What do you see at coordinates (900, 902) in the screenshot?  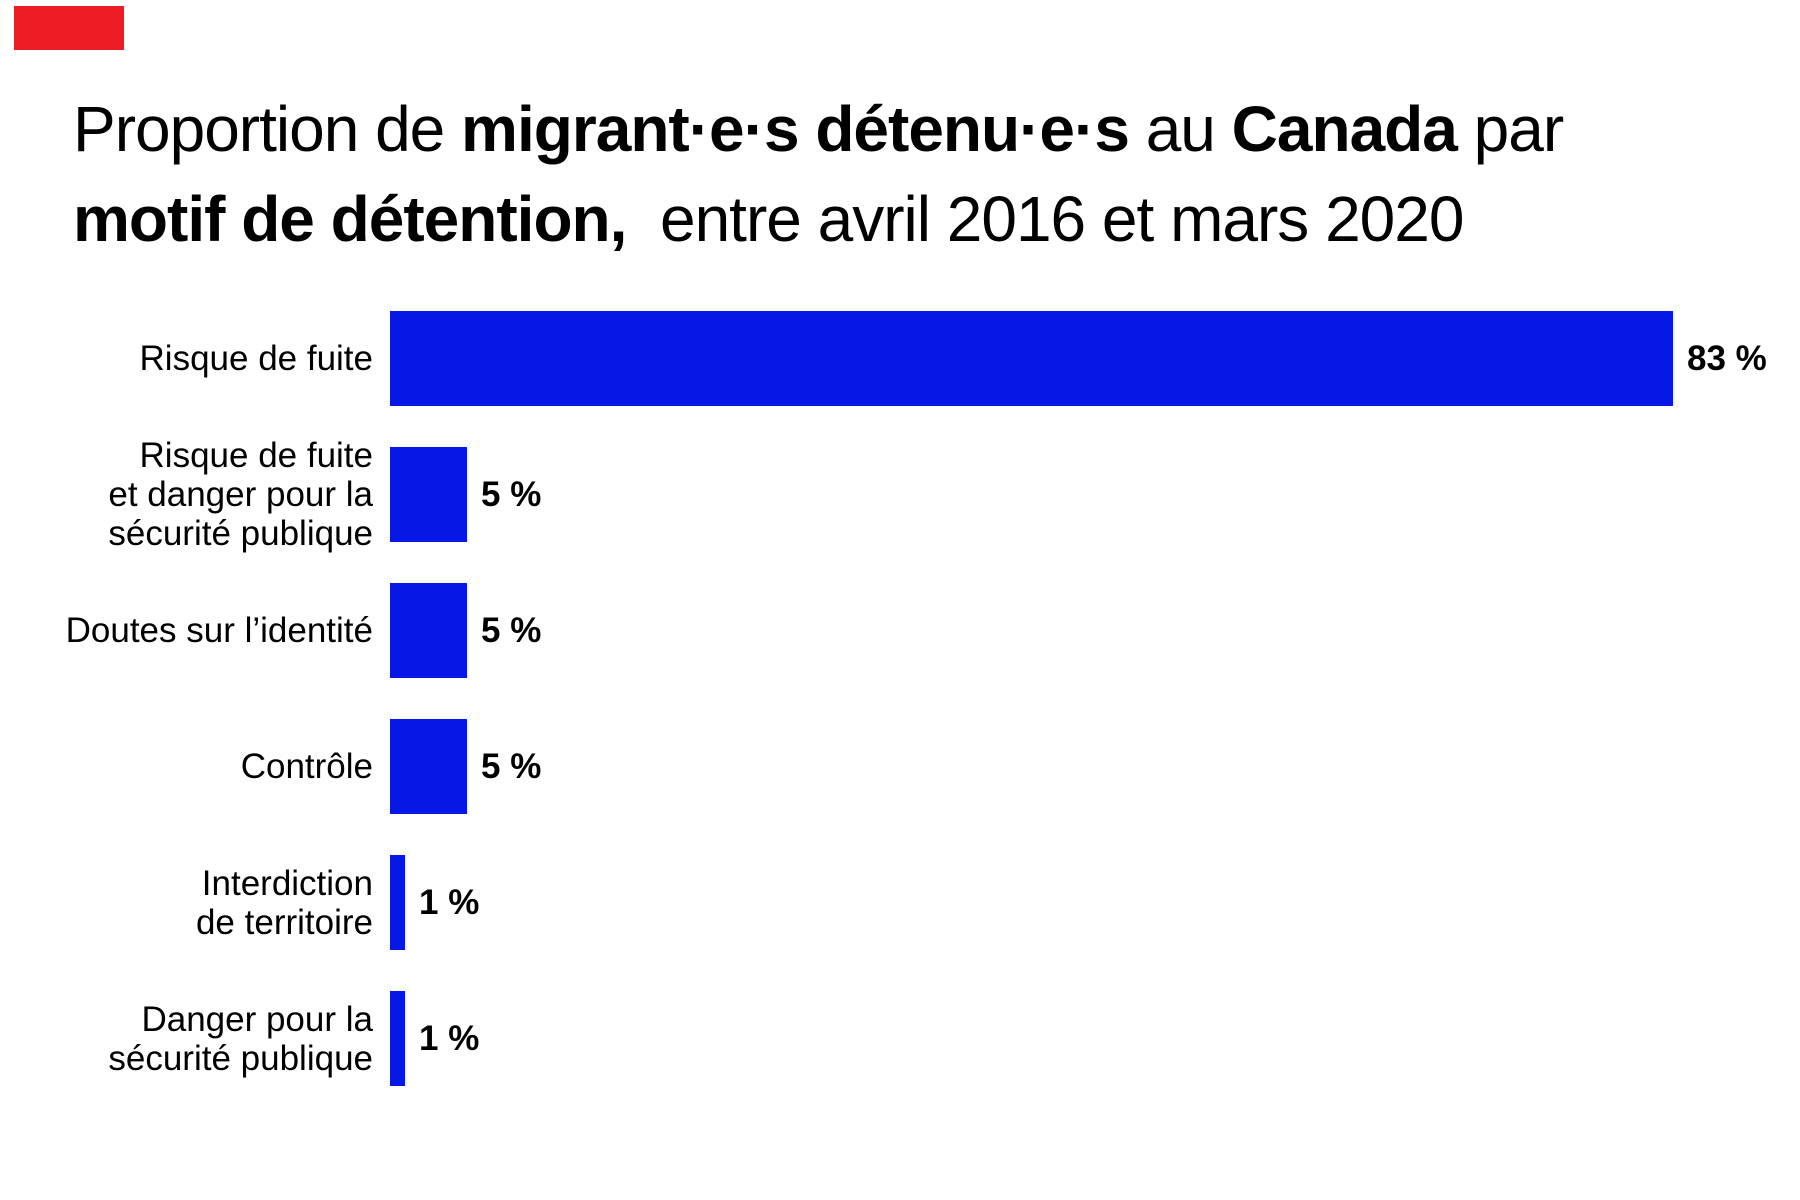 I see `chart-row: Interdiction de territoire 1 %` at bounding box center [900, 902].